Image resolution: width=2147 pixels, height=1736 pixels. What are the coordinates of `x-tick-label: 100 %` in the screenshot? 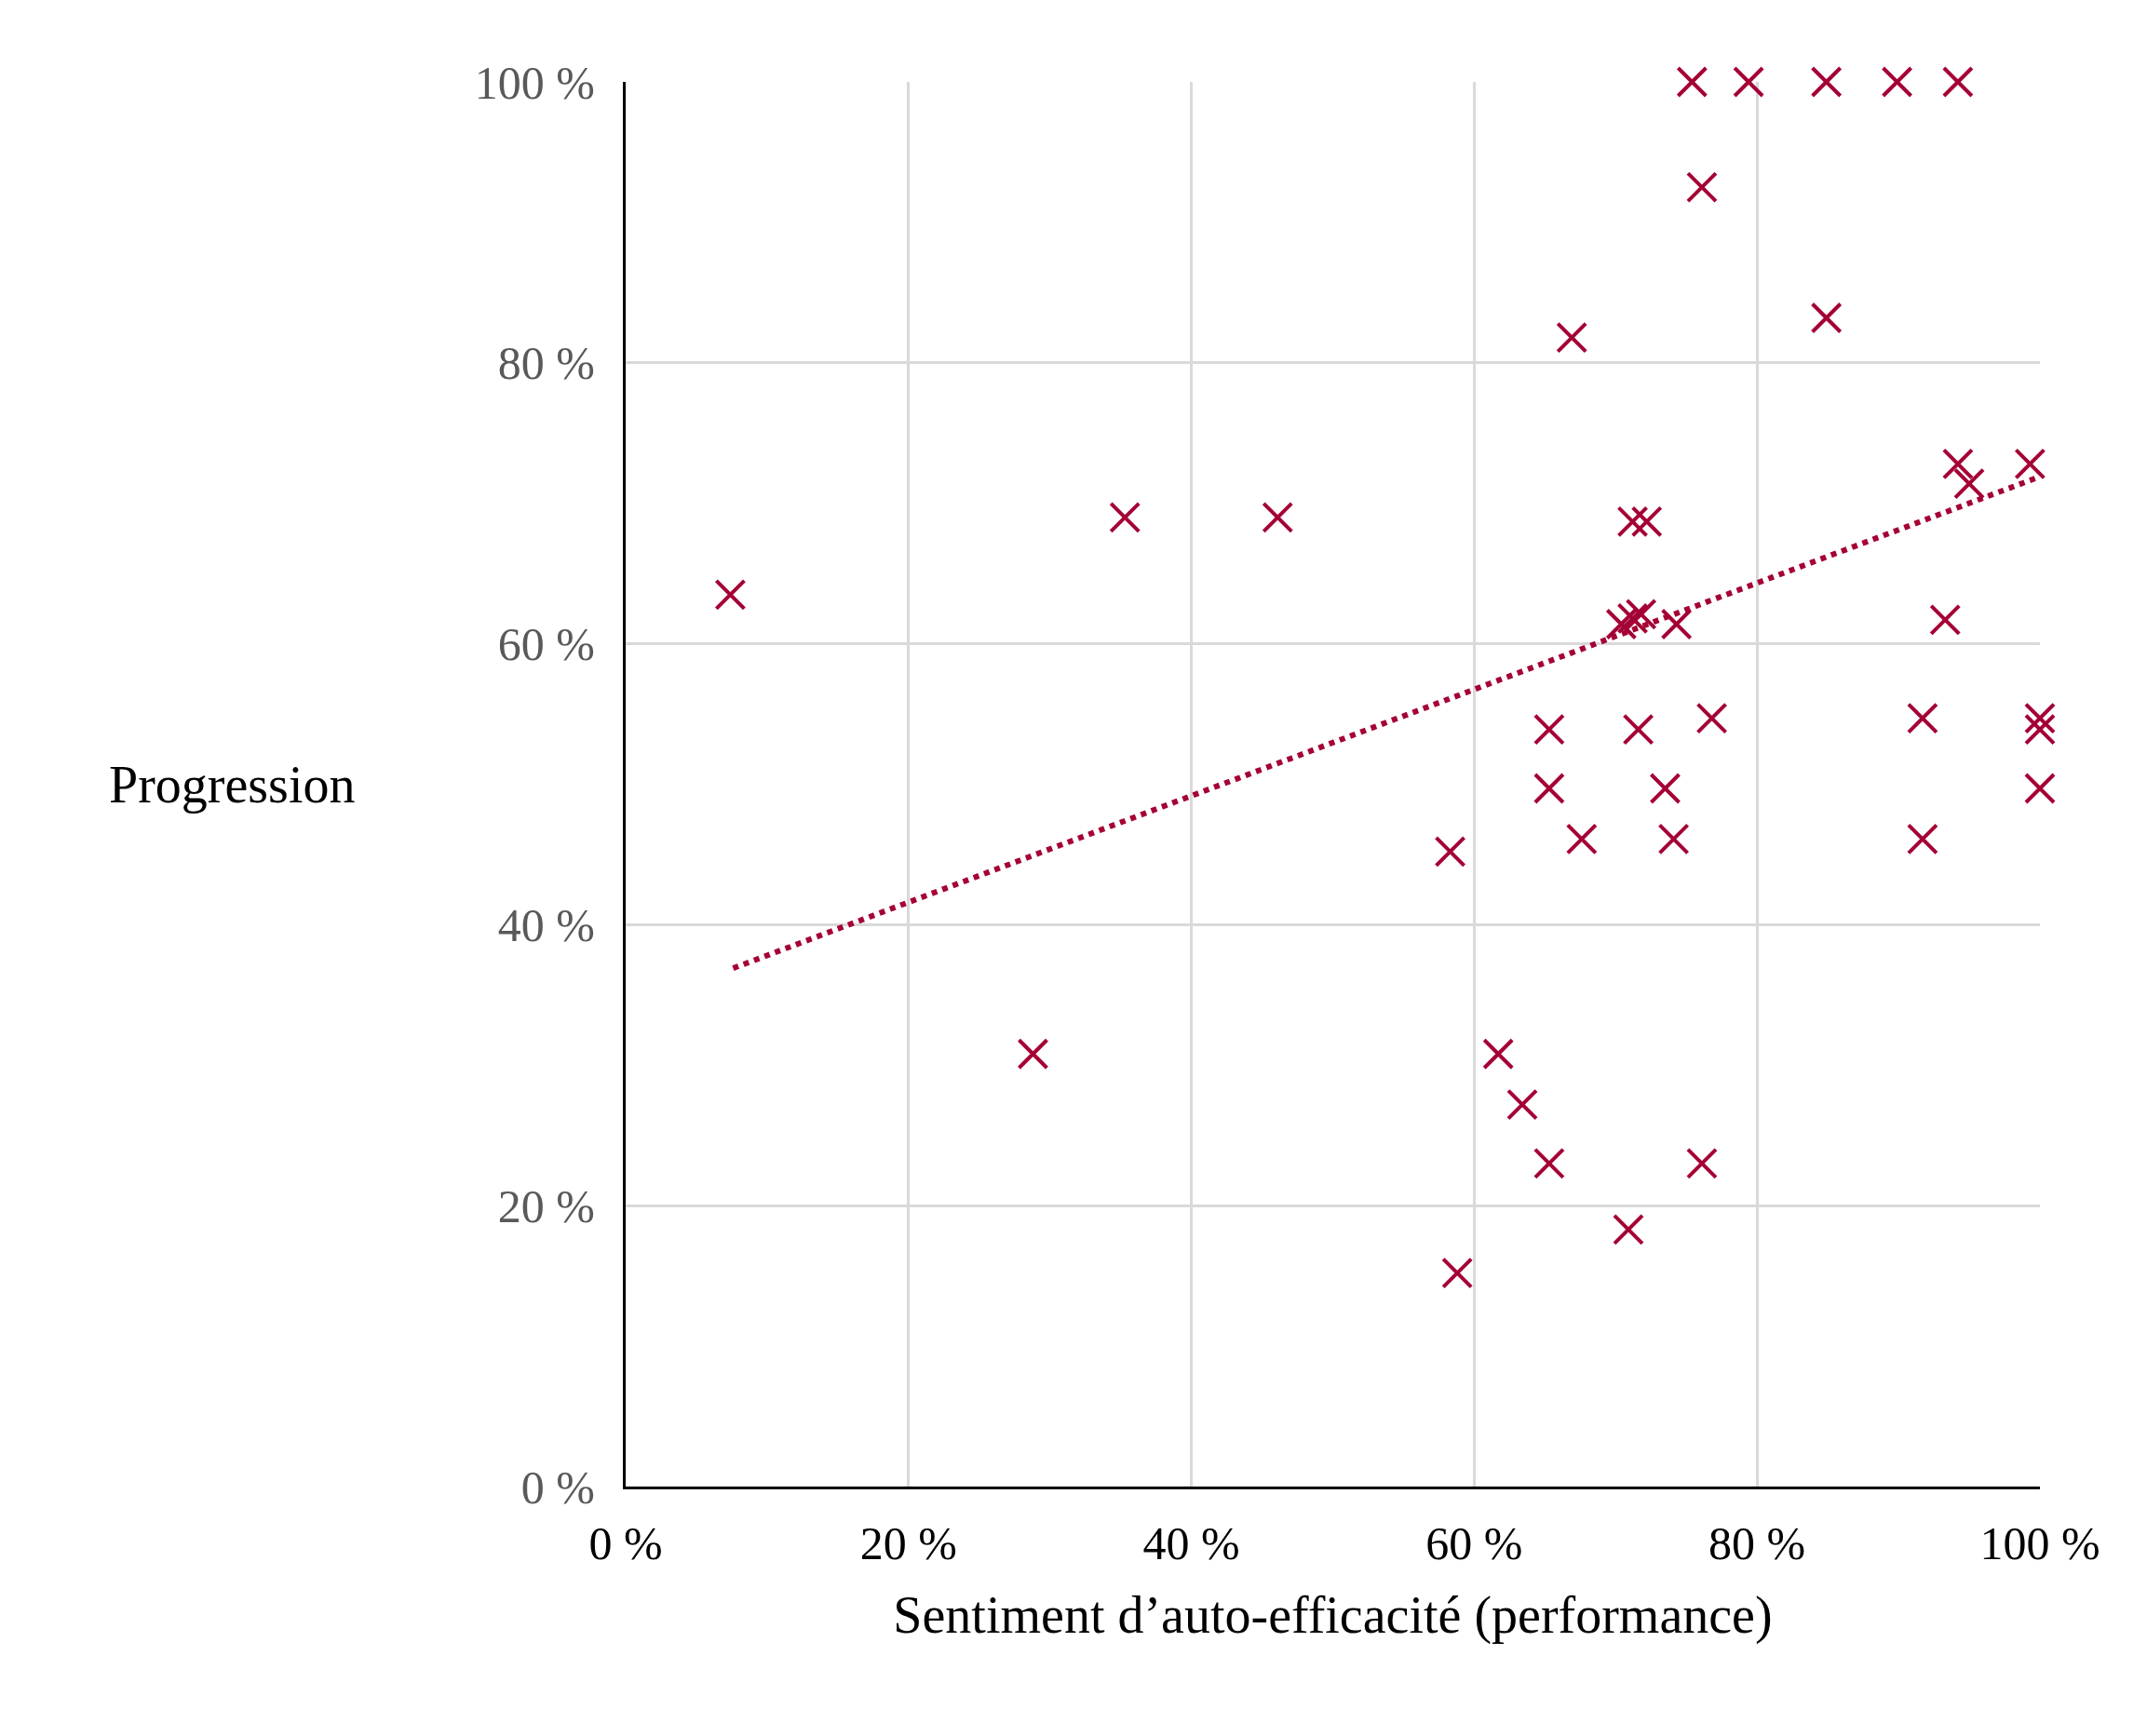 It's located at (2040, 1543).